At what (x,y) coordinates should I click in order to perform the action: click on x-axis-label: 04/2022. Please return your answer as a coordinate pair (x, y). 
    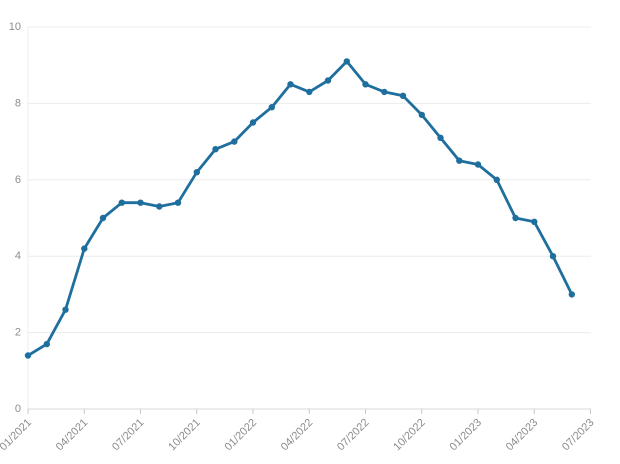
    Looking at the image, I should click on (297, 435).